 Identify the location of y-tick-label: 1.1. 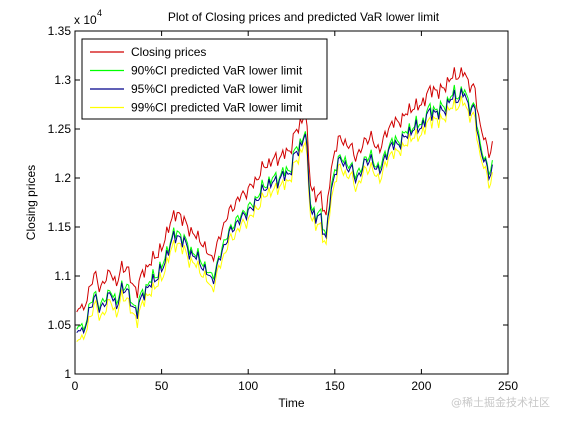
(62, 276).